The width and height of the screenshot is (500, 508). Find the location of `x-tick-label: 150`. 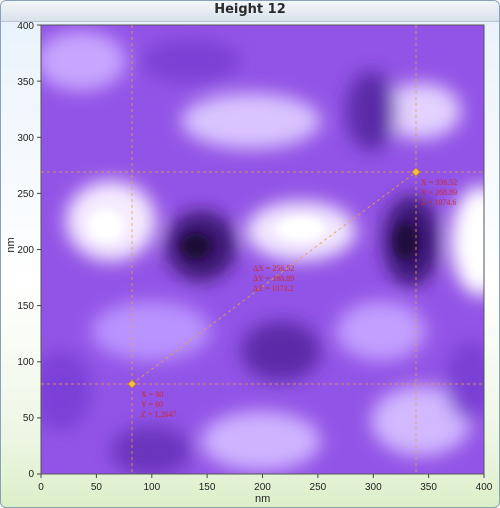

x-tick-label: 150 is located at coordinates (207, 487).